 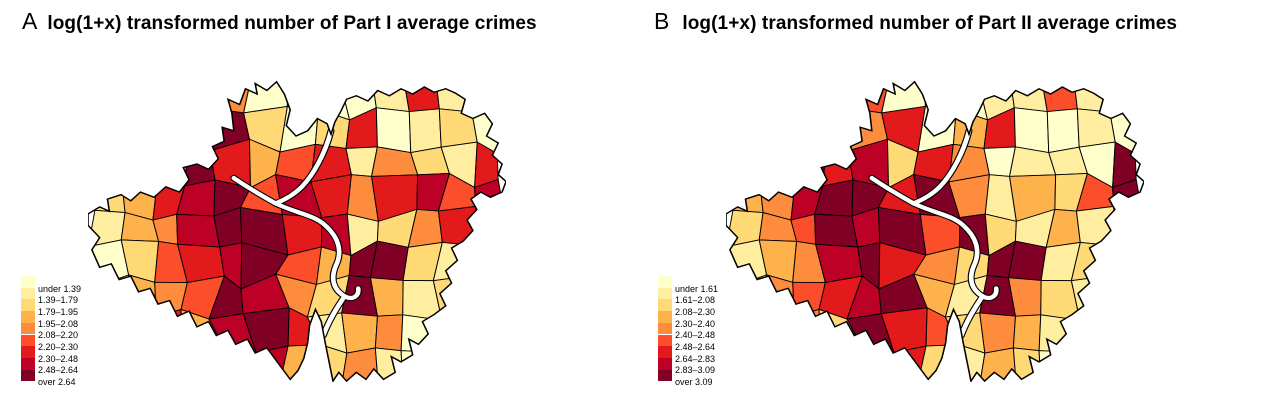 What do you see at coordinates (58, 347) in the screenshot?
I see `legend-label: 2.20–2.30` at bounding box center [58, 347].